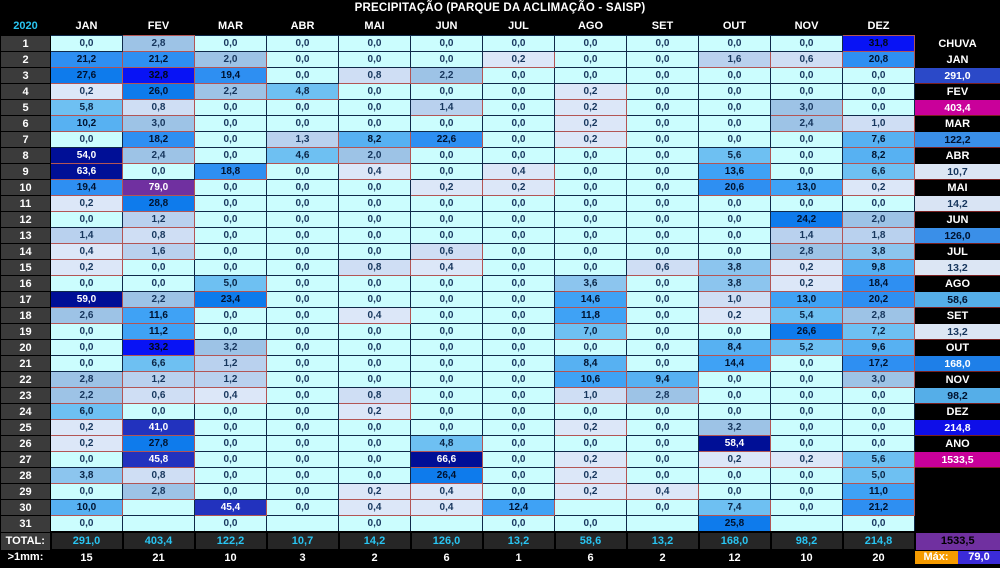  I want to click on cell-jul-12: 0,0, so click(518, 219).